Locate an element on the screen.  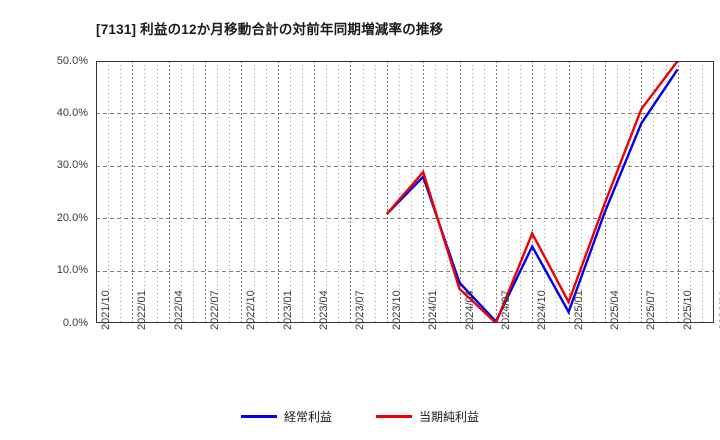
legend-item: 当期純利益 is located at coordinates (427, 416).